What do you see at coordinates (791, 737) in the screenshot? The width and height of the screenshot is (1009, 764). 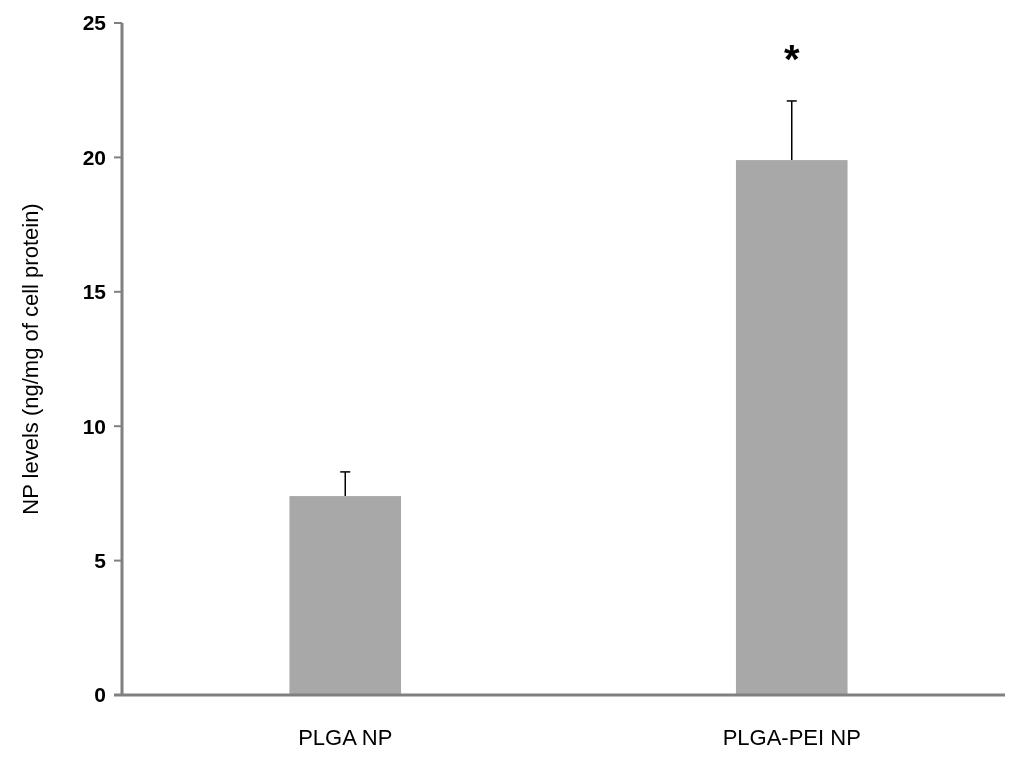 I see `x-tick-label: PLGA-PEI NP` at bounding box center [791, 737].